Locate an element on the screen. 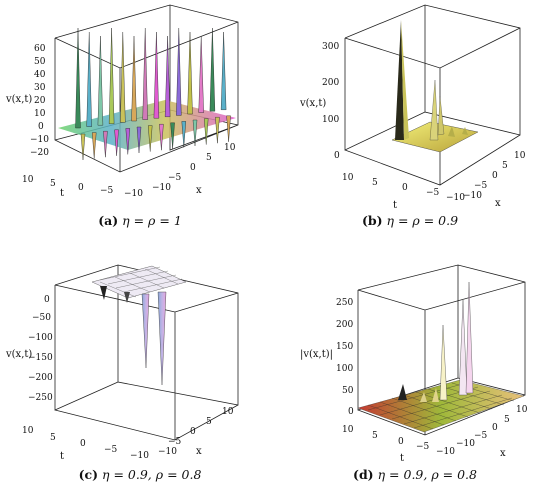  caption-a: (a) η = ρ = 1 is located at coordinates (140, 220).